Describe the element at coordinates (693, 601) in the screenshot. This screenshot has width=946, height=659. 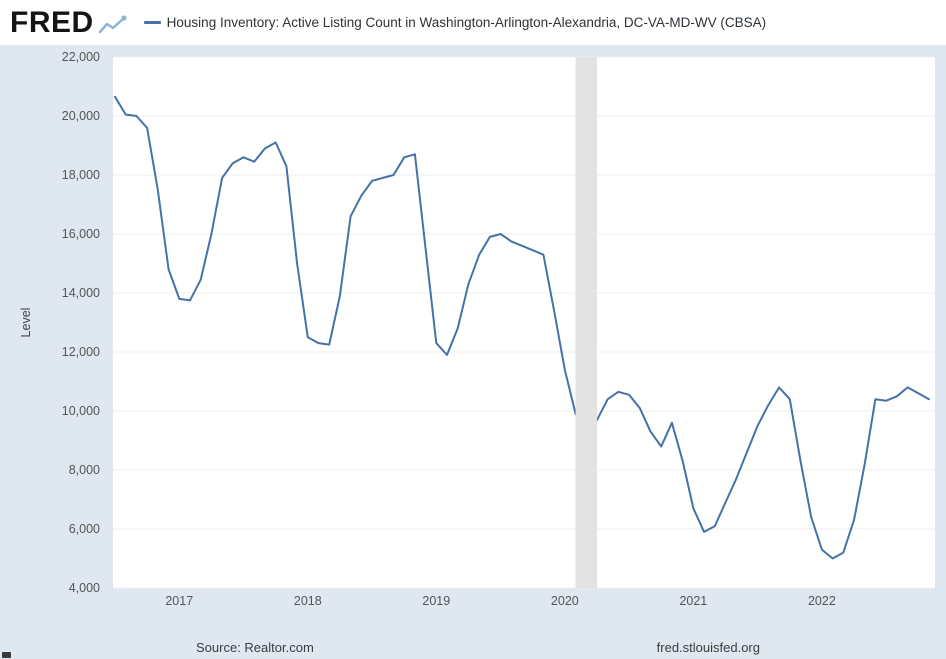
I see `x-tick-label: 2021` at that location.